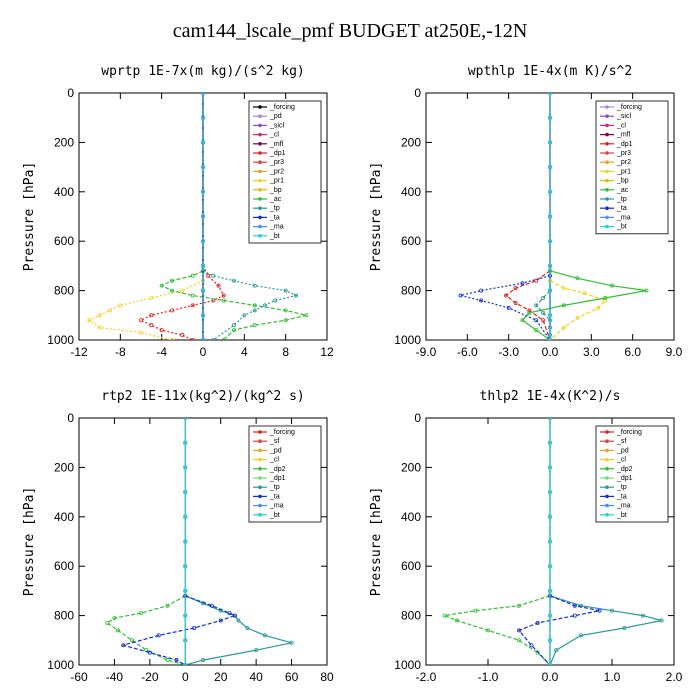  What do you see at coordinates (221, 677) in the screenshot?
I see `x-tick-label: 20` at bounding box center [221, 677].